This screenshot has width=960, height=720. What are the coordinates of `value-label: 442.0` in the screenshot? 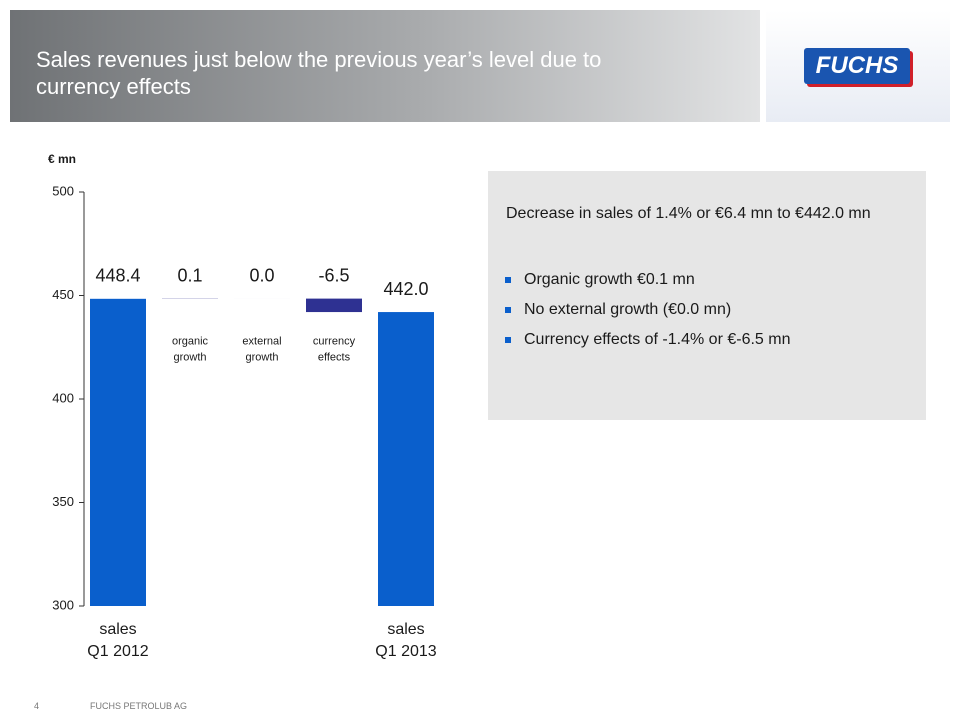 It's located at (405, 289).